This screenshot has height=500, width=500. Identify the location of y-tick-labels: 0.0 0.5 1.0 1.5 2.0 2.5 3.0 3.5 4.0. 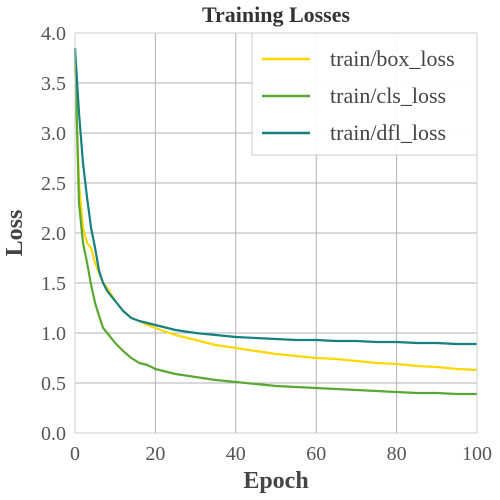
(53, 234).